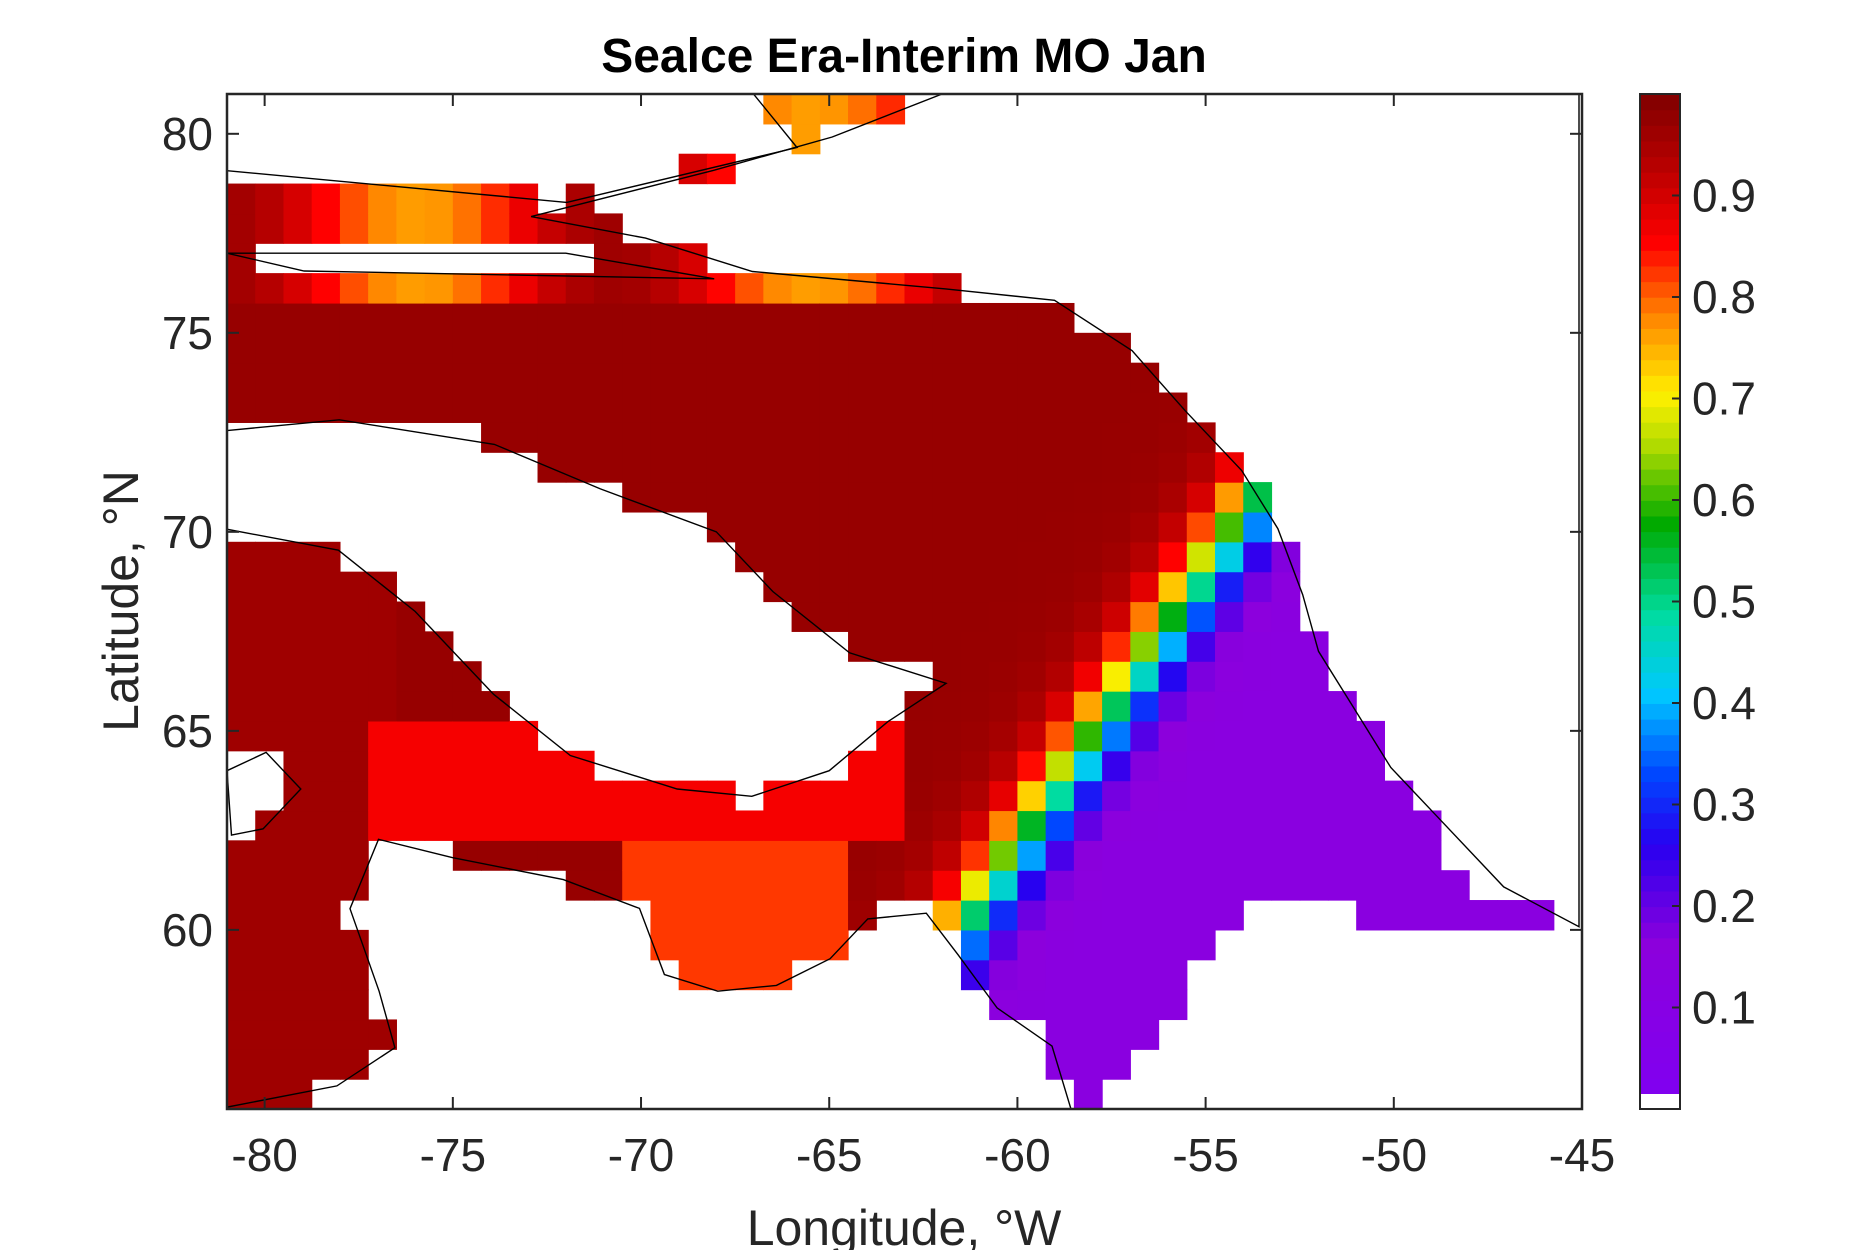 The width and height of the screenshot is (1875, 1250). What do you see at coordinates (1205, 1155) in the screenshot?
I see `x-tick-label: -55` at bounding box center [1205, 1155].